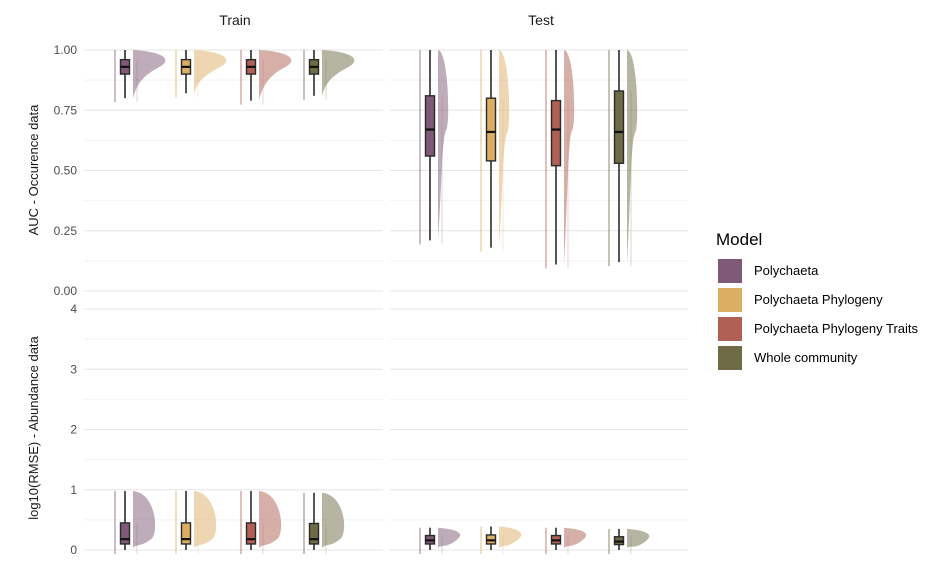 The image size is (943, 577). What do you see at coordinates (66, 110) in the screenshot?
I see `y-tick-label: 0.75` at bounding box center [66, 110].